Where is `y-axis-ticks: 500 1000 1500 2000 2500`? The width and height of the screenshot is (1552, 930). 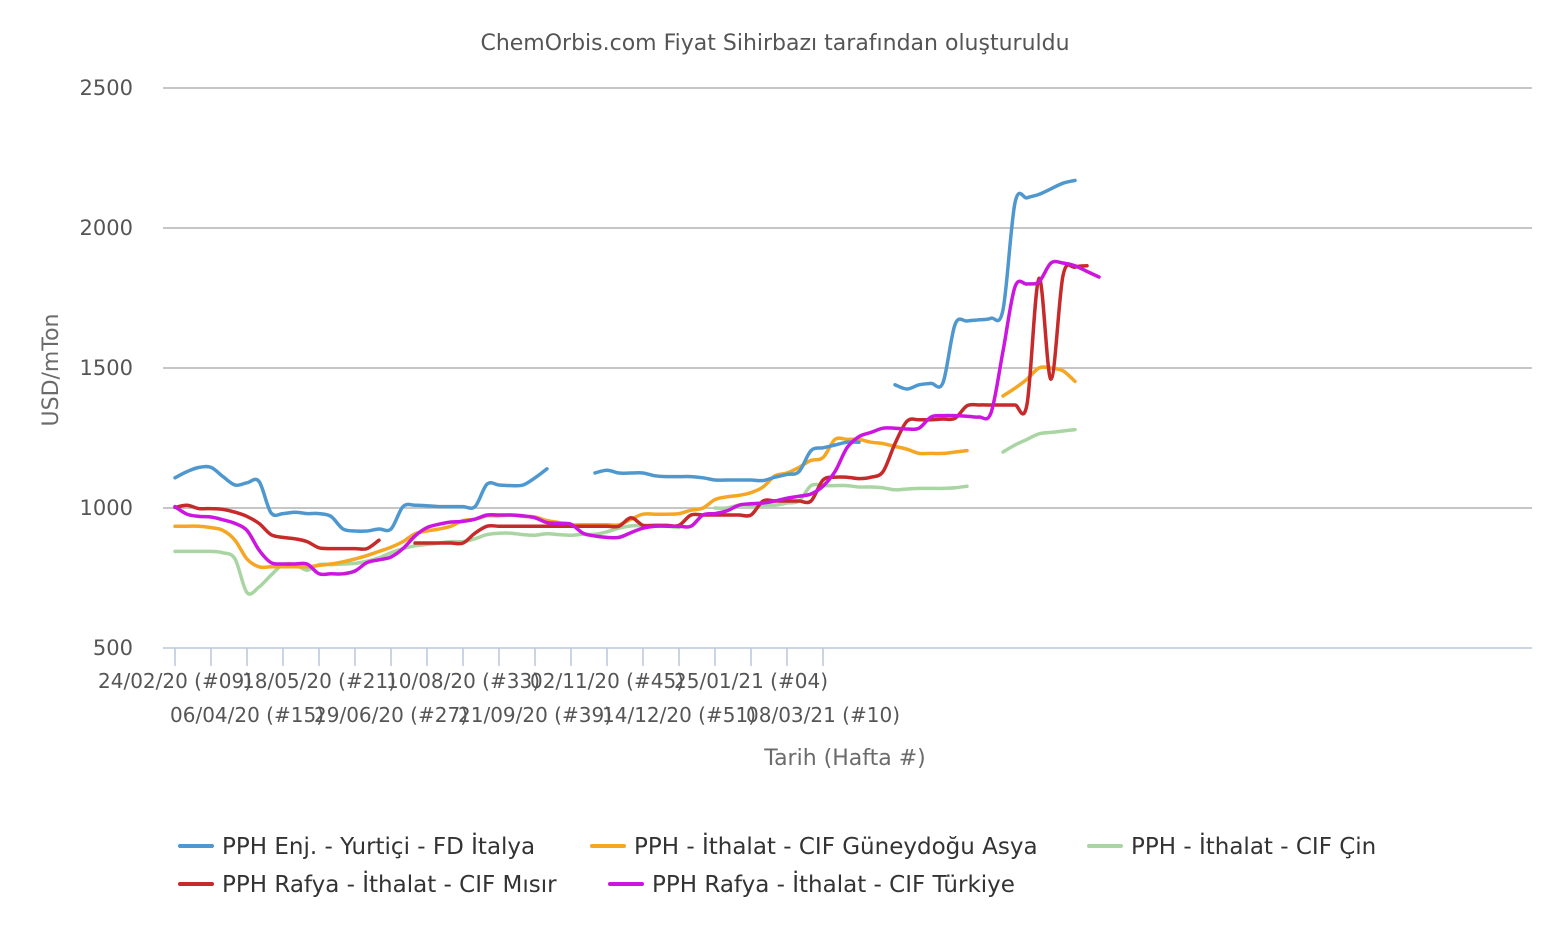 y-axis-ticks: 500 1000 1500 2000 2500 is located at coordinates (106, 368).